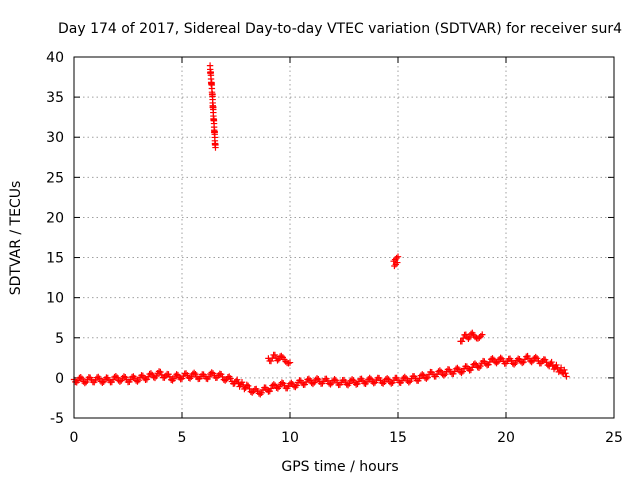 Image resolution: width=640 pixels, height=480 pixels. I want to click on sdtvar-spike-6h, so click(212, 106).